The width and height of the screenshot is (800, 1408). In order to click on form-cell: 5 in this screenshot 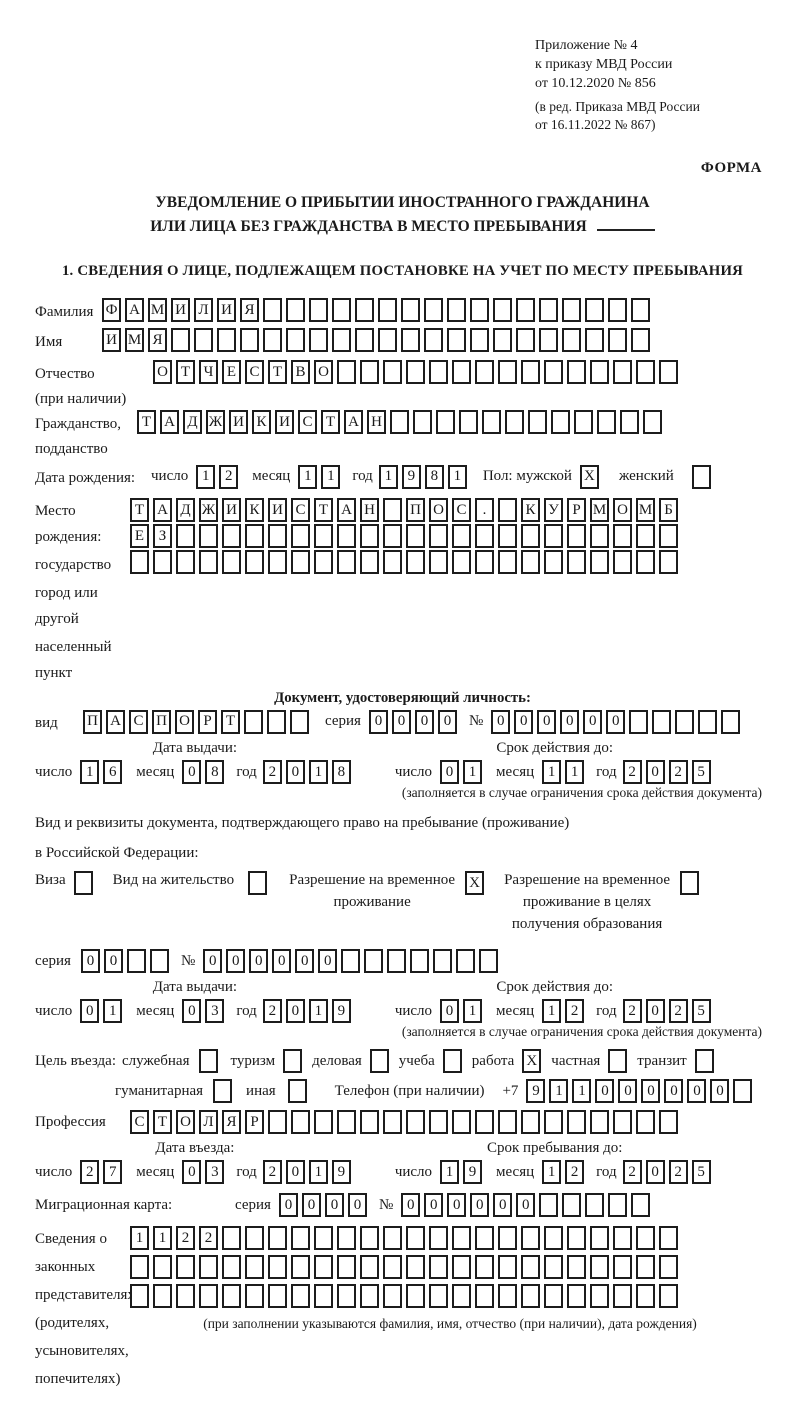, I will do `click(701, 772)`.